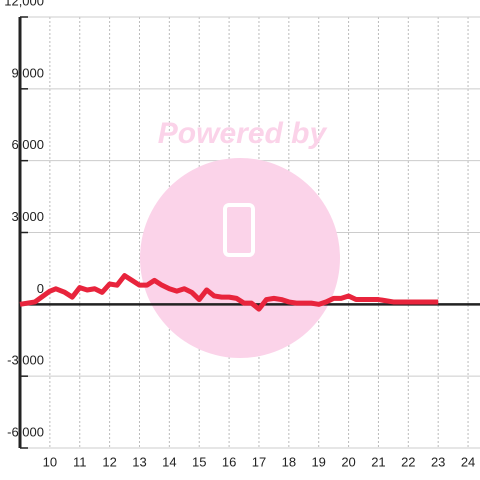  Describe the element at coordinates (259, 461) in the screenshot. I see `x-tick-label: 17` at that location.